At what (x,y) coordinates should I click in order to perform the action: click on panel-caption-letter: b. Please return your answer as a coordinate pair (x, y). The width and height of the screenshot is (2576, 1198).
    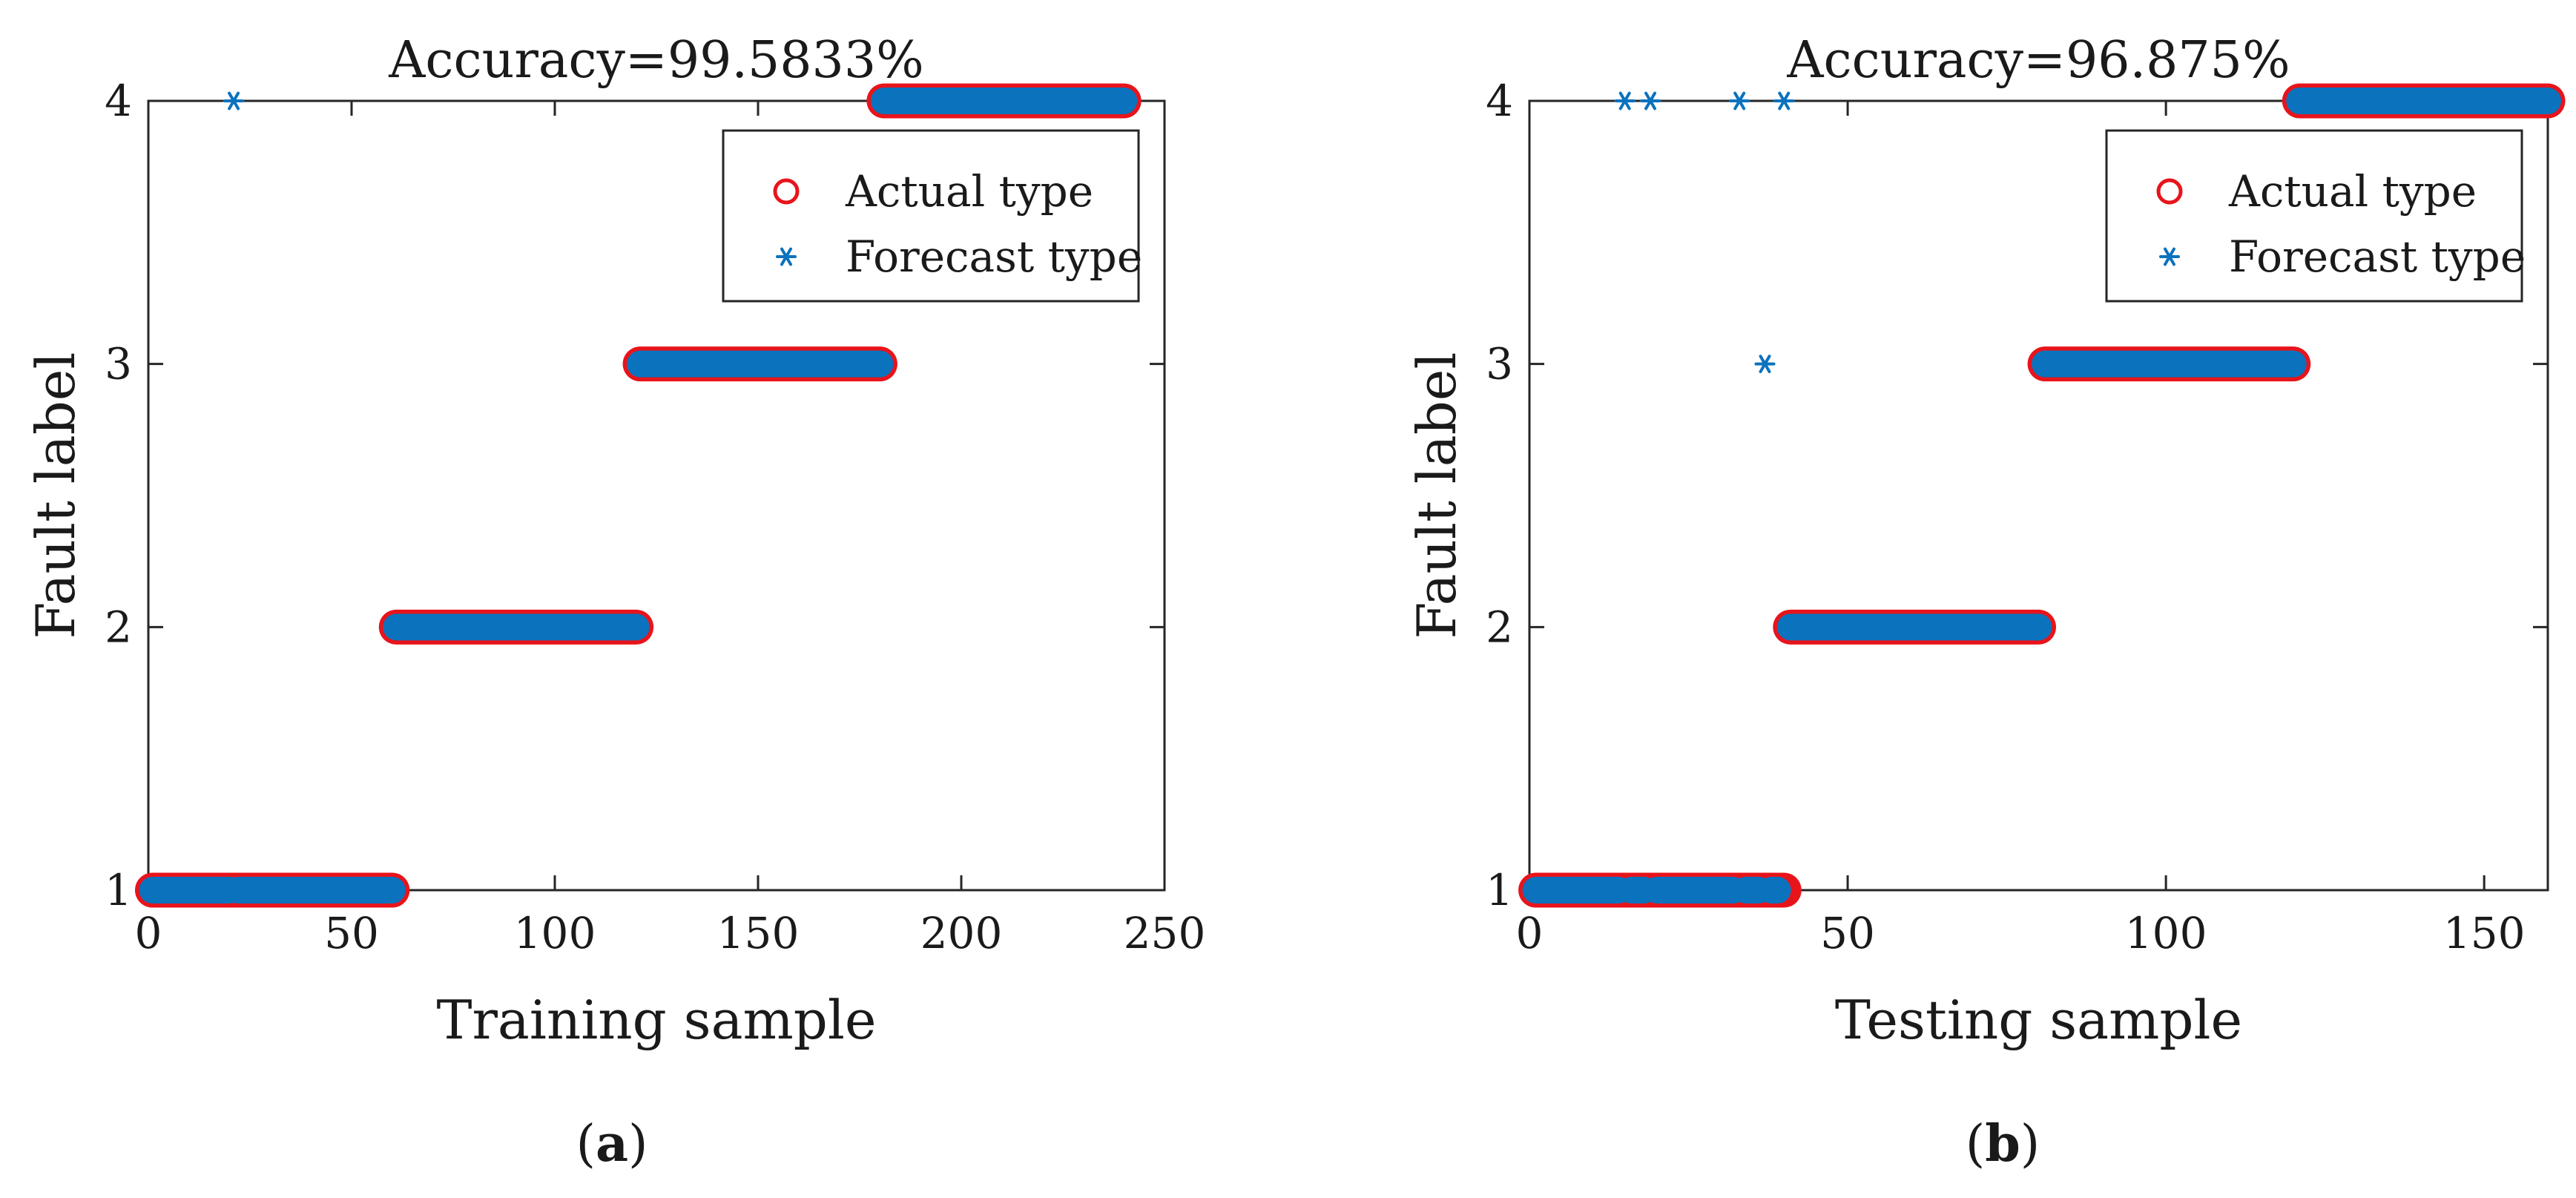
    Looking at the image, I should click on (2003, 1144).